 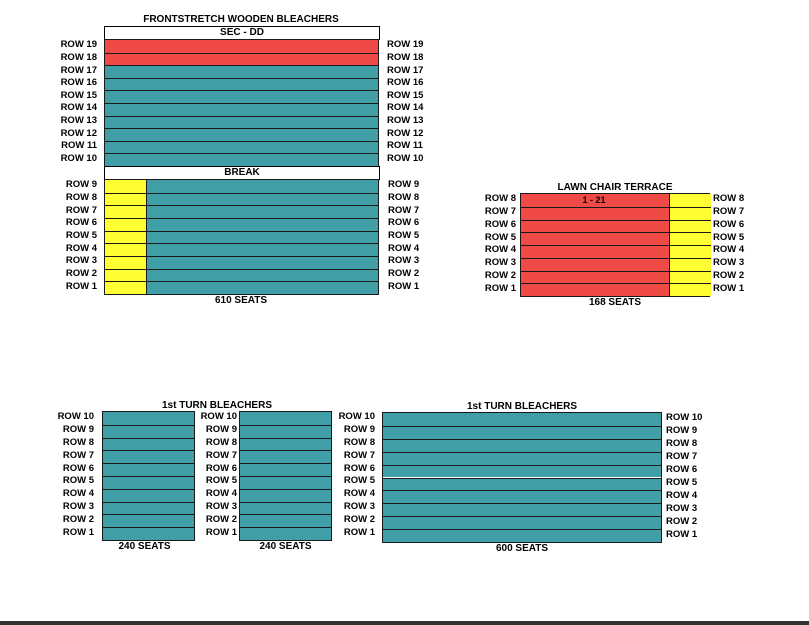 What do you see at coordinates (615, 187) in the screenshot?
I see `lawn-terrace-title: LAWN CHAIR TERRACE` at bounding box center [615, 187].